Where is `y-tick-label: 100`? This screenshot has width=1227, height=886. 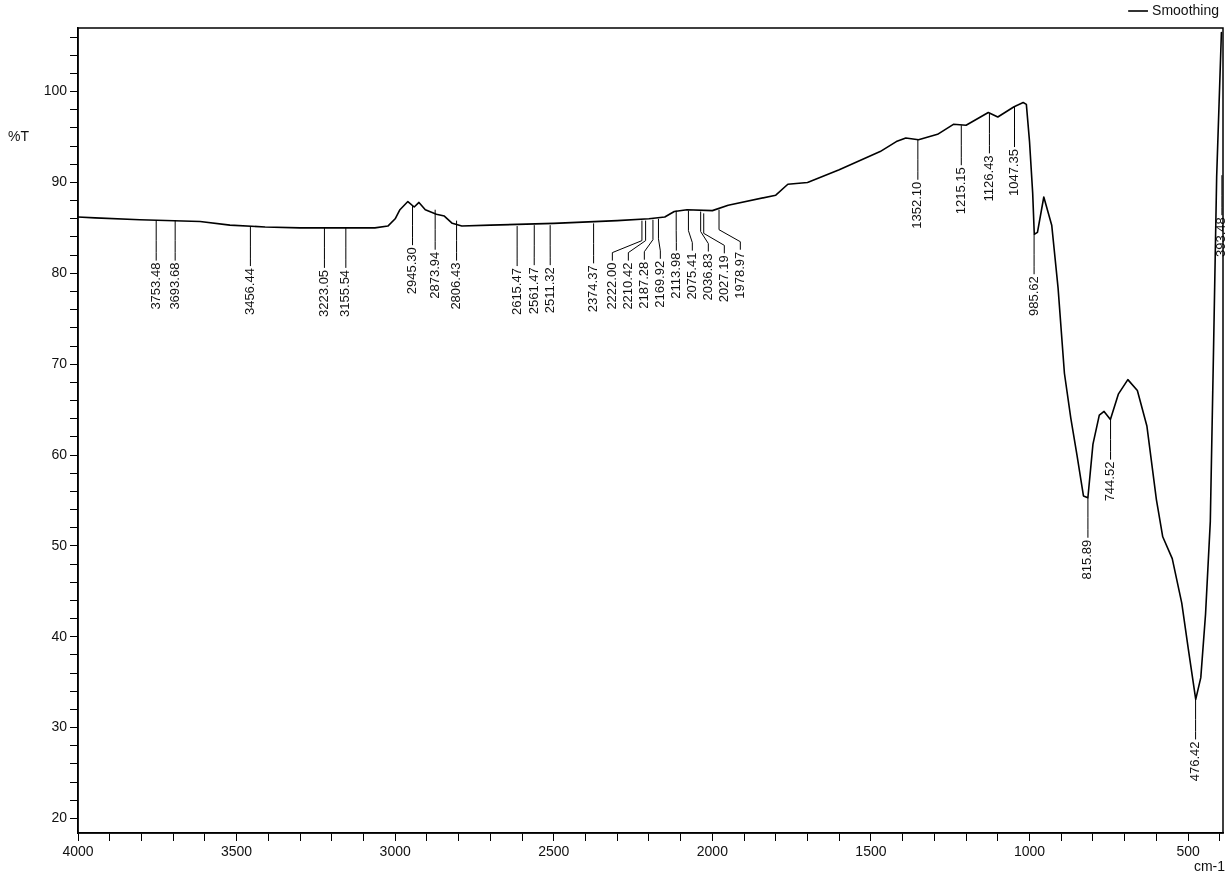
y-tick-label: 100 is located at coordinates (55, 90).